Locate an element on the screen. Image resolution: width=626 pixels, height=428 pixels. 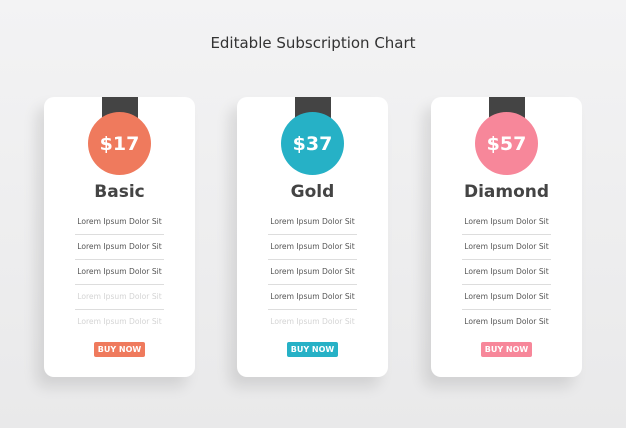
price: $17 is located at coordinates (119, 143).